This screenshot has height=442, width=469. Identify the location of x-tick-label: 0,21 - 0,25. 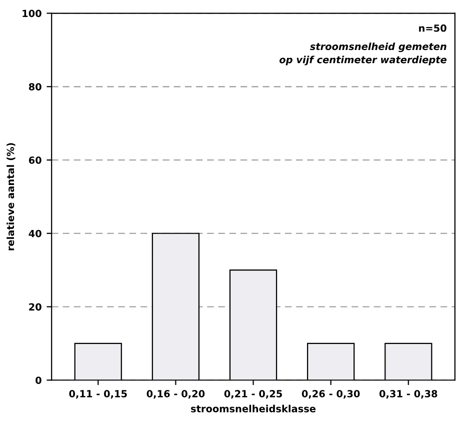
(253, 394).